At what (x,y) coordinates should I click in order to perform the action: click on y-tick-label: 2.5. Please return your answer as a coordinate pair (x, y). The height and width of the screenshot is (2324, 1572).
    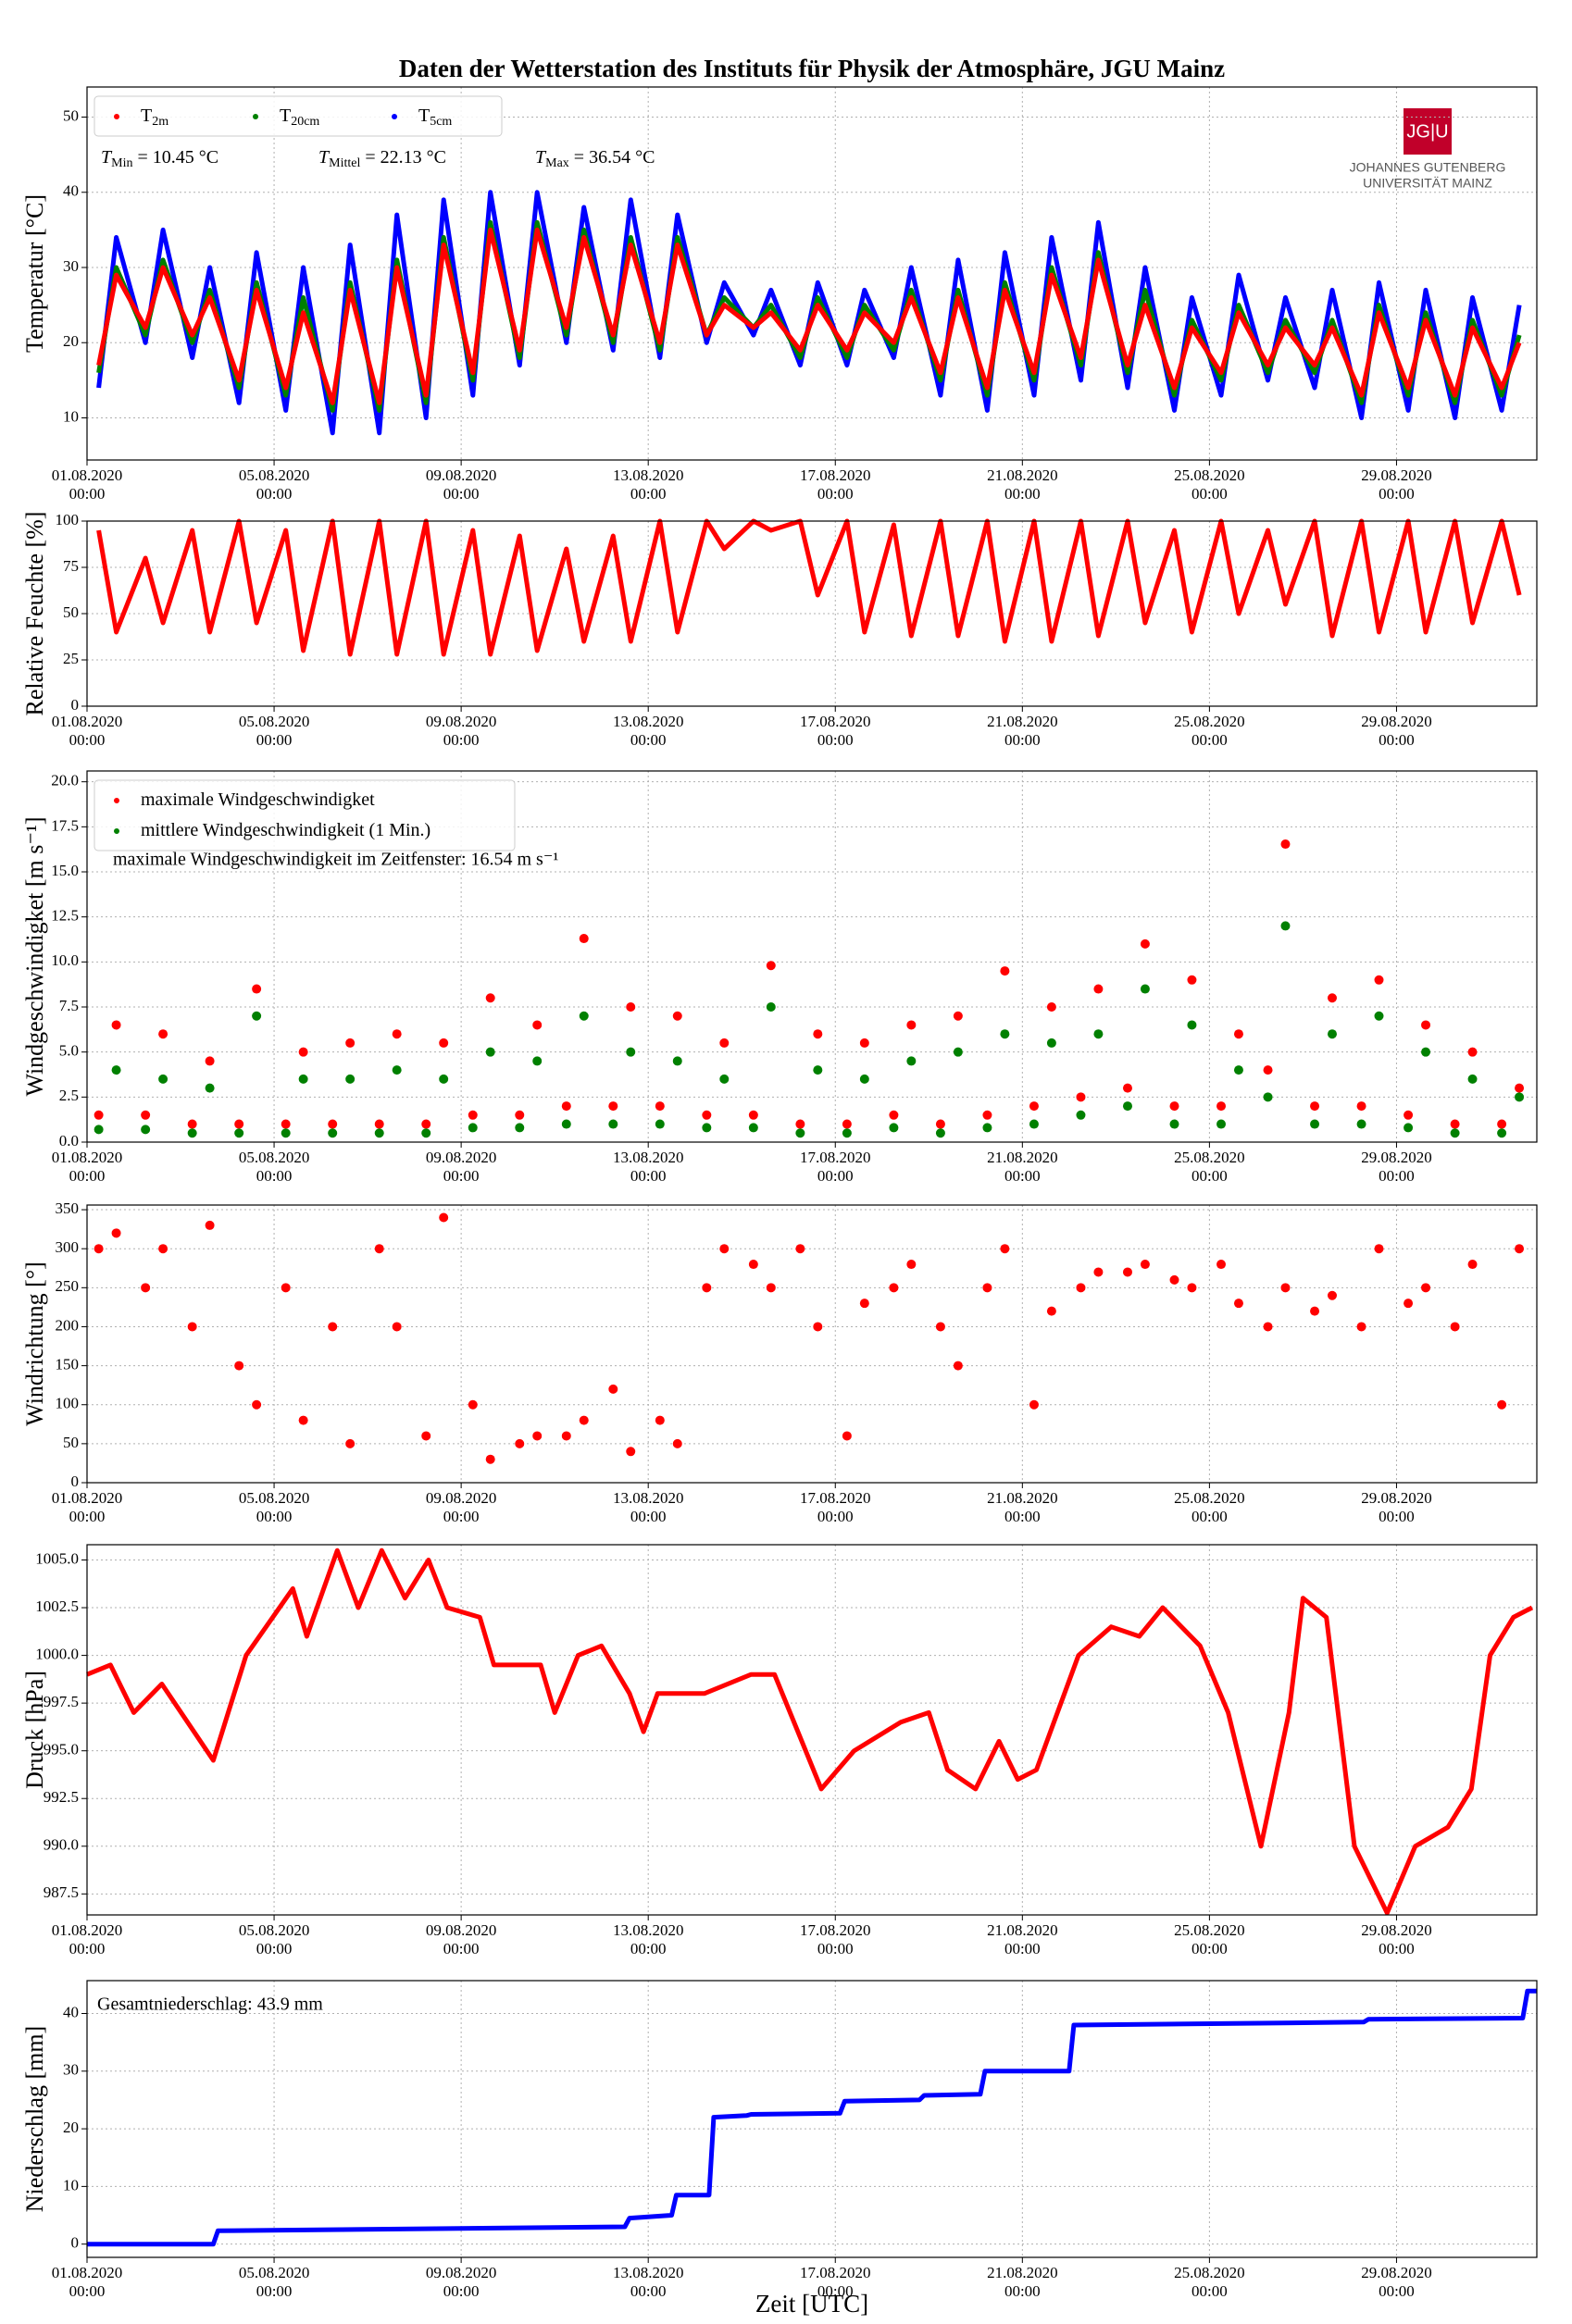
    Looking at the image, I should click on (69, 1095).